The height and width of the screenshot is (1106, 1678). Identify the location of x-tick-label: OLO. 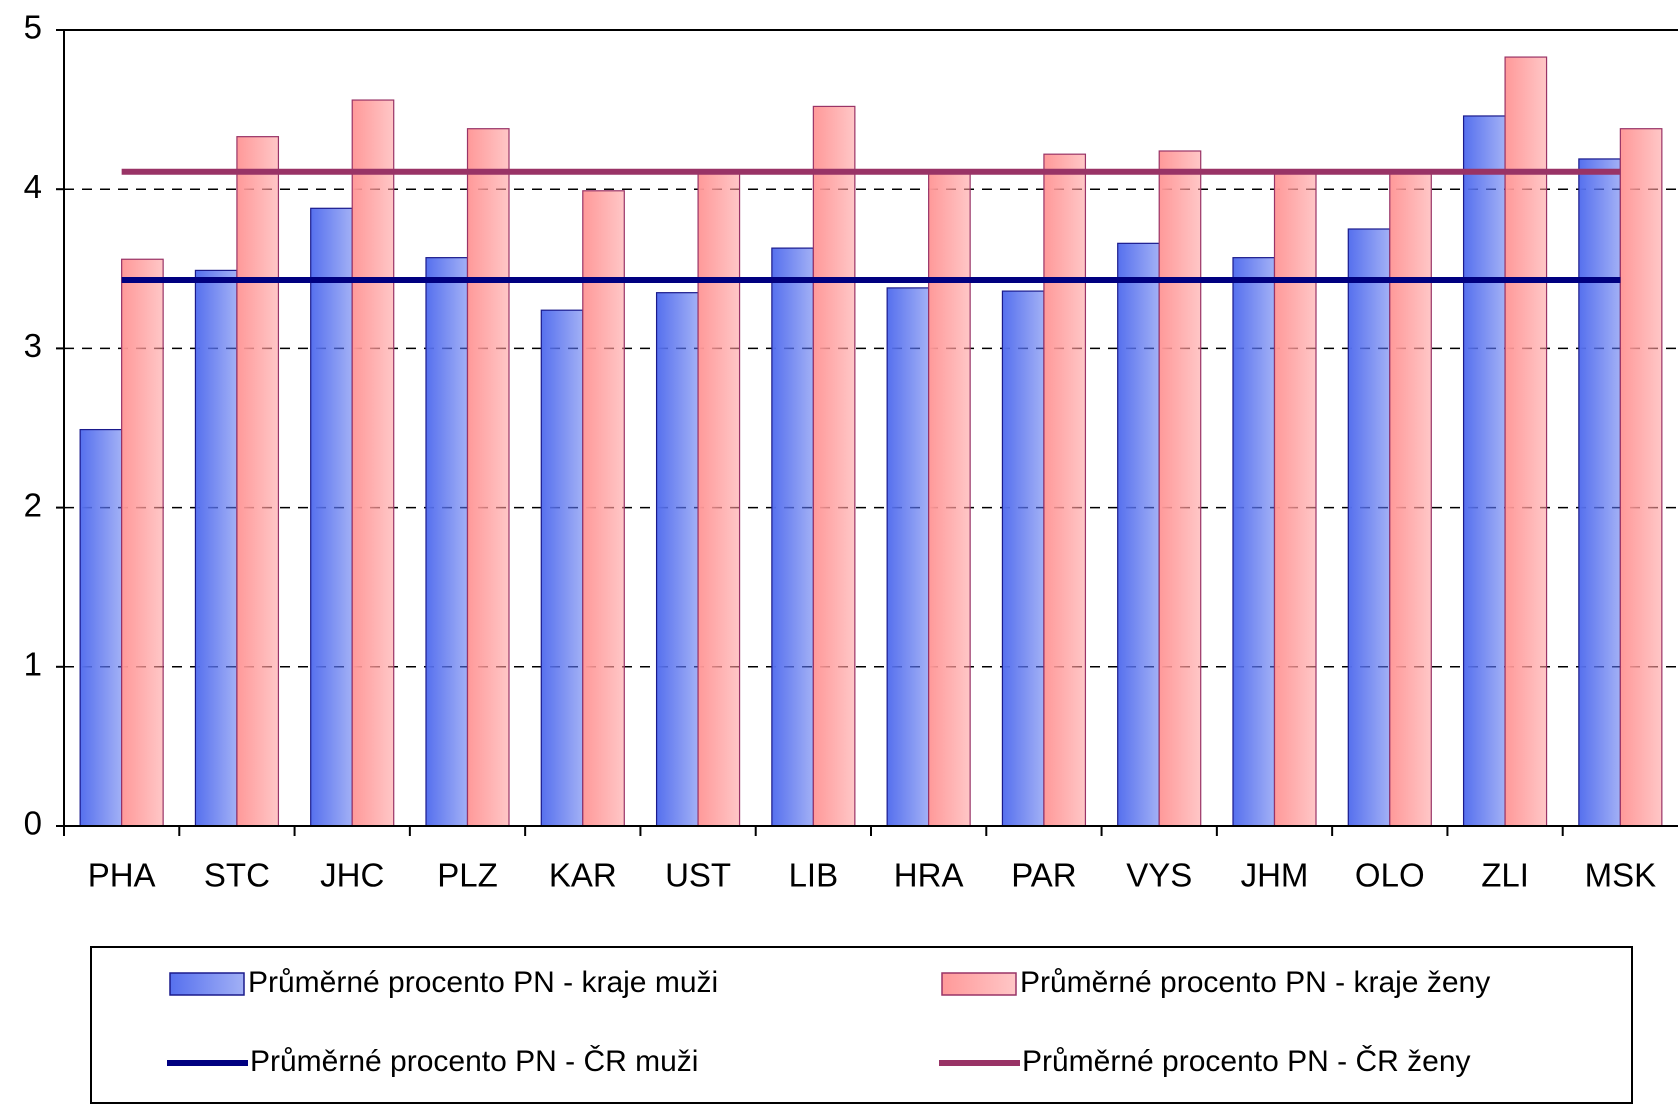
(1390, 875).